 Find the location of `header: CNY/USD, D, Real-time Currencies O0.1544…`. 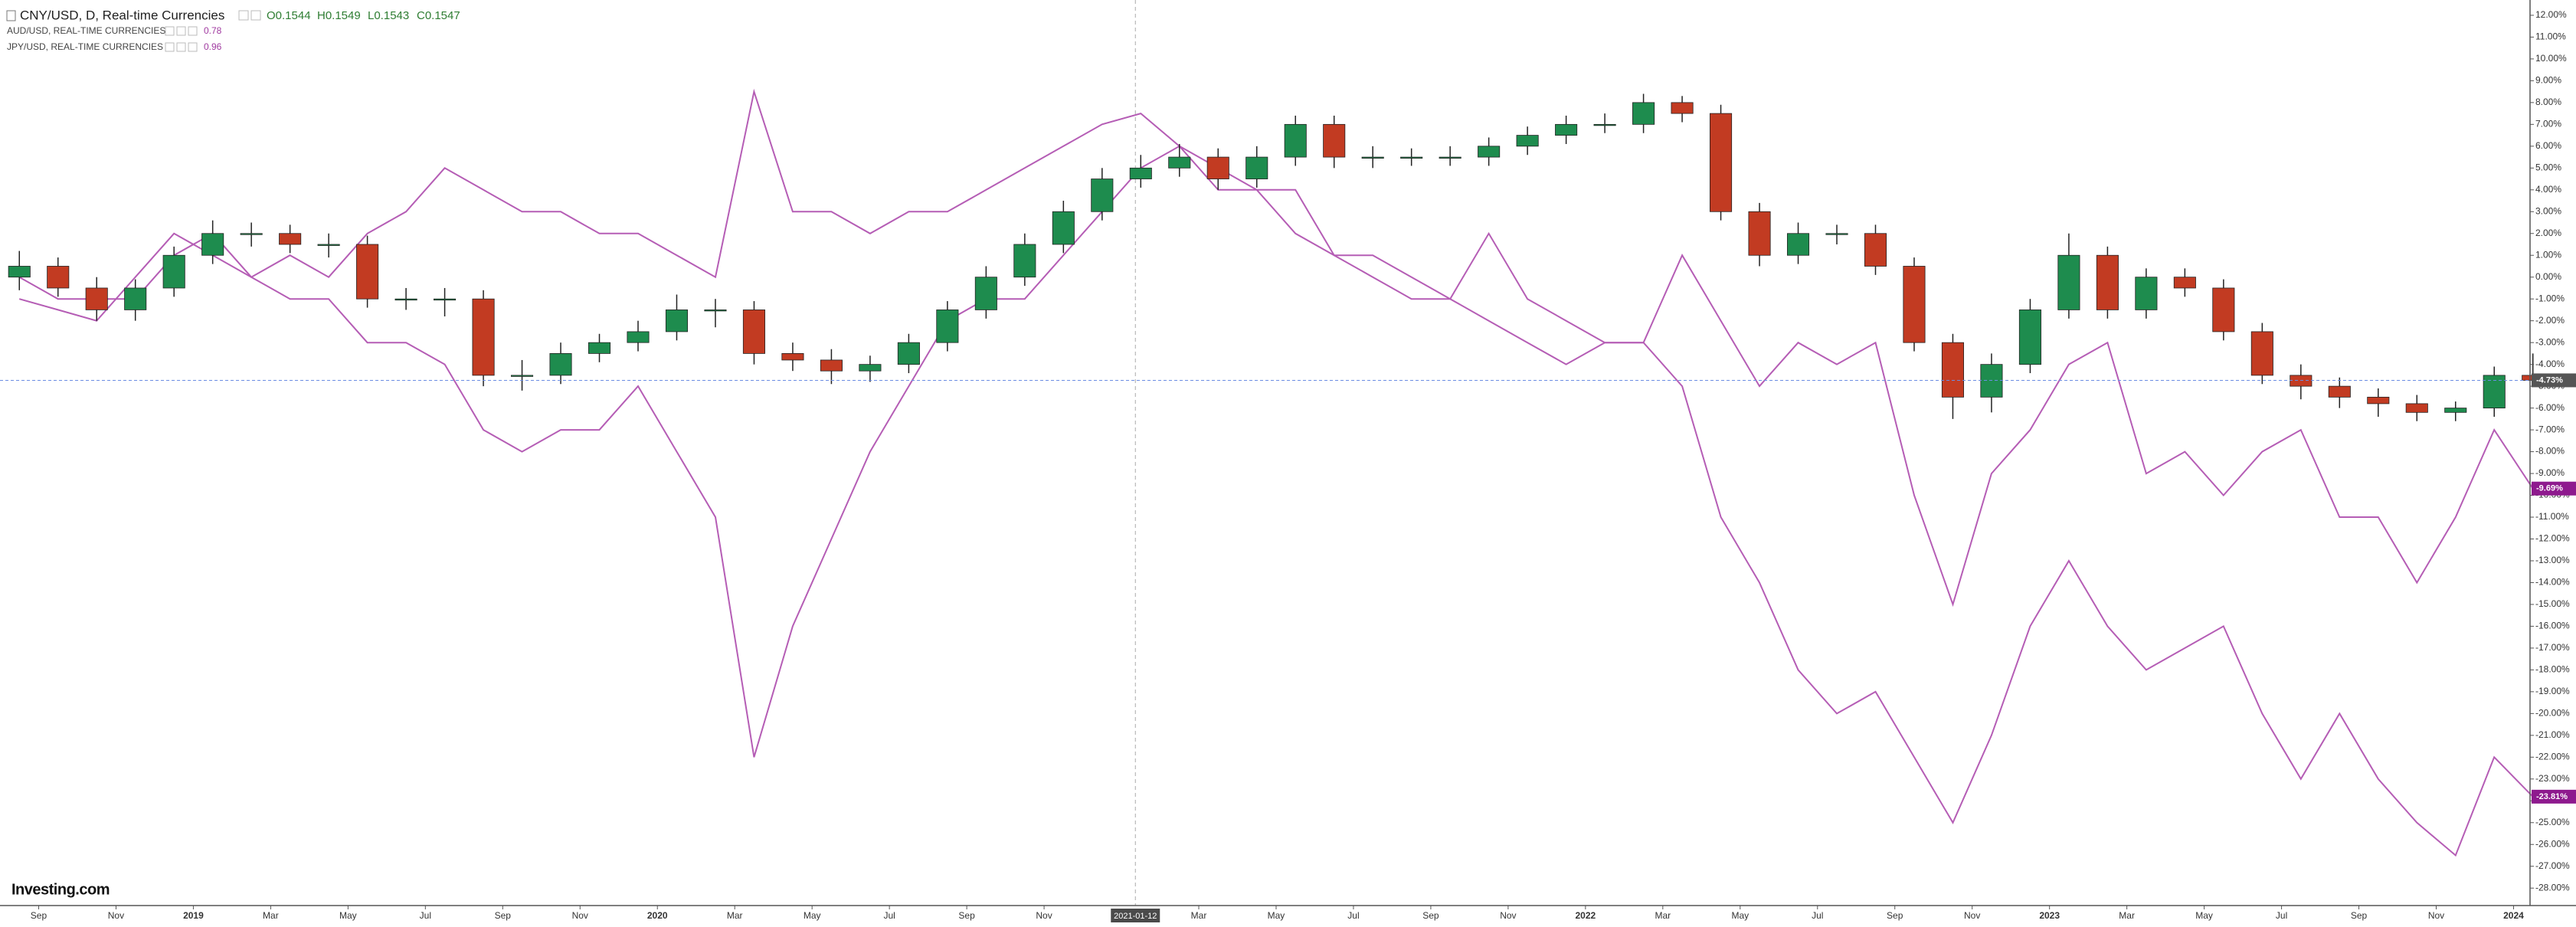

header: CNY/USD, D, Real-time Currencies O0.1544… is located at coordinates (233, 30).